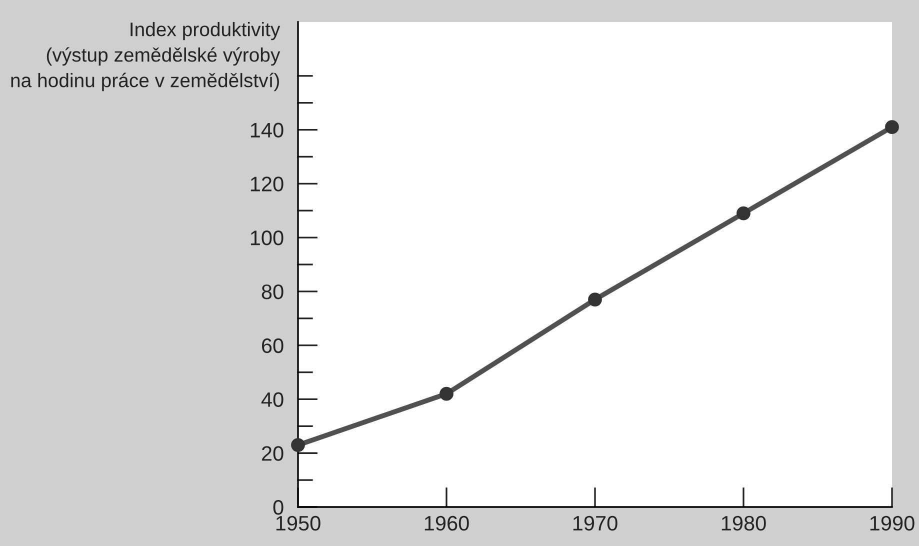  What do you see at coordinates (892, 523) in the screenshot?
I see `x-tick-label: 1990` at bounding box center [892, 523].